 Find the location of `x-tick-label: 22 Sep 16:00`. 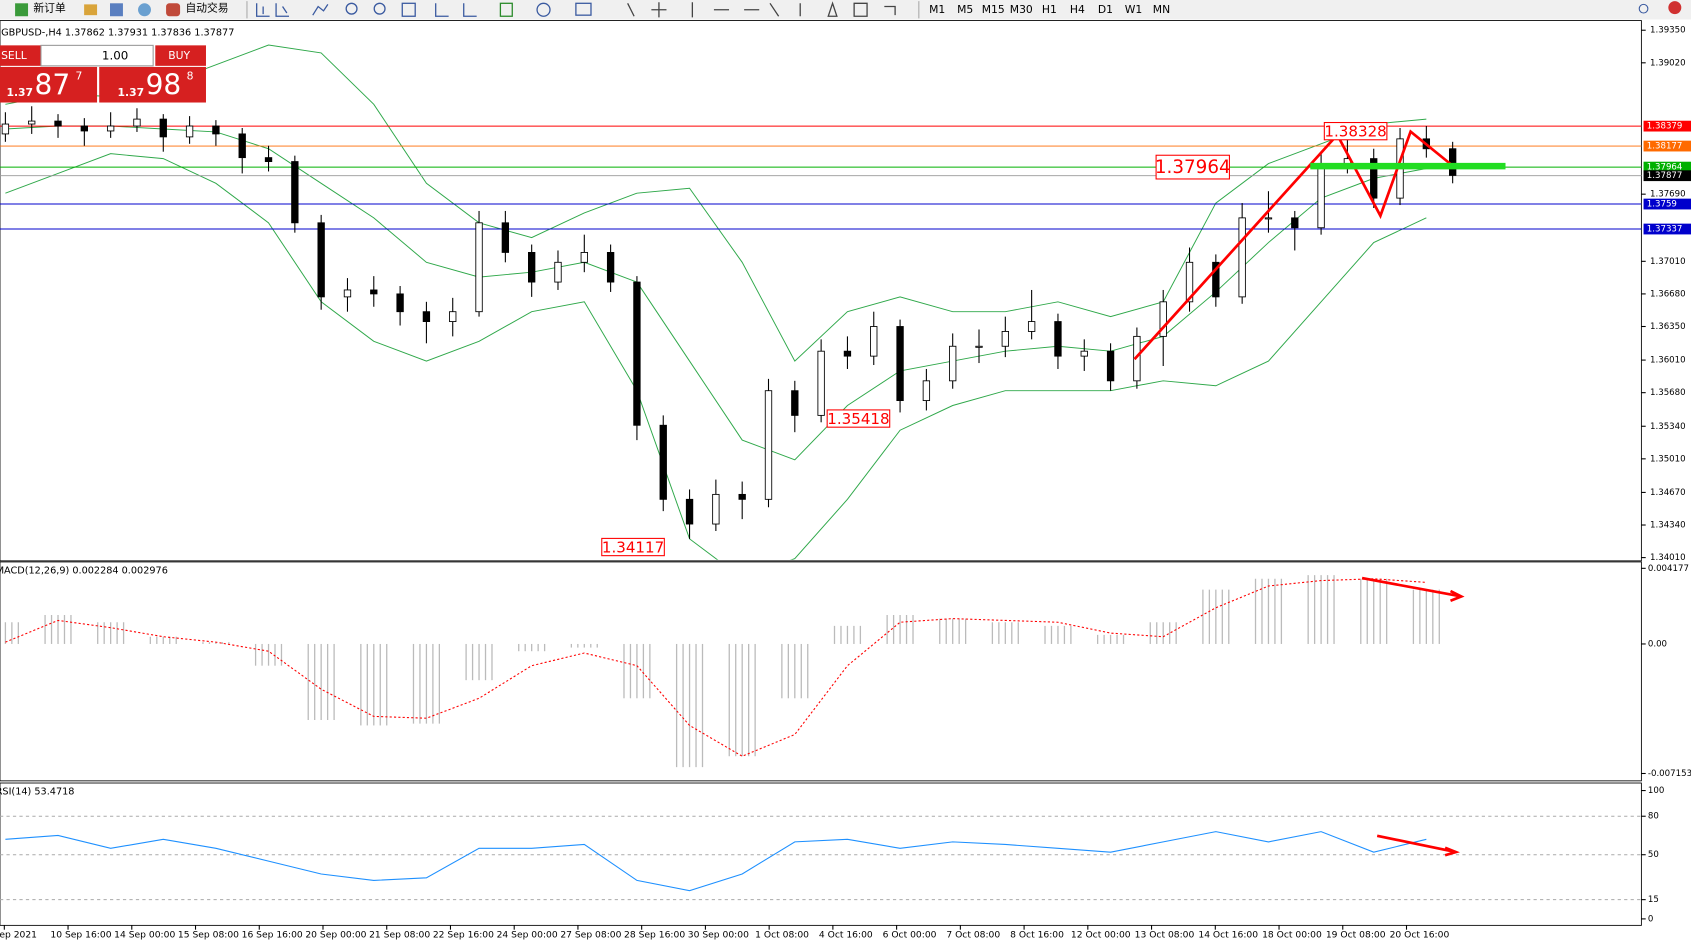

x-tick-label: 22 Sep 16:00 is located at coordinates (463, 935).